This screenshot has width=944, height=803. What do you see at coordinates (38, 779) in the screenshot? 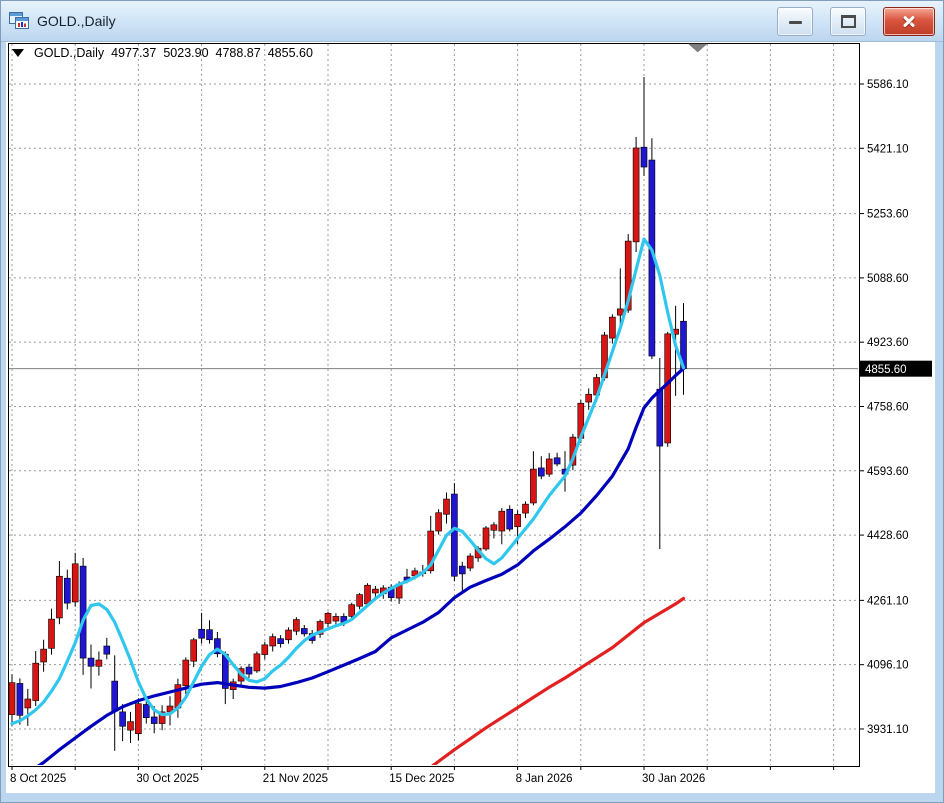
I see `svg-text: 8 Oct 2025` at bounding box center [38, 779].